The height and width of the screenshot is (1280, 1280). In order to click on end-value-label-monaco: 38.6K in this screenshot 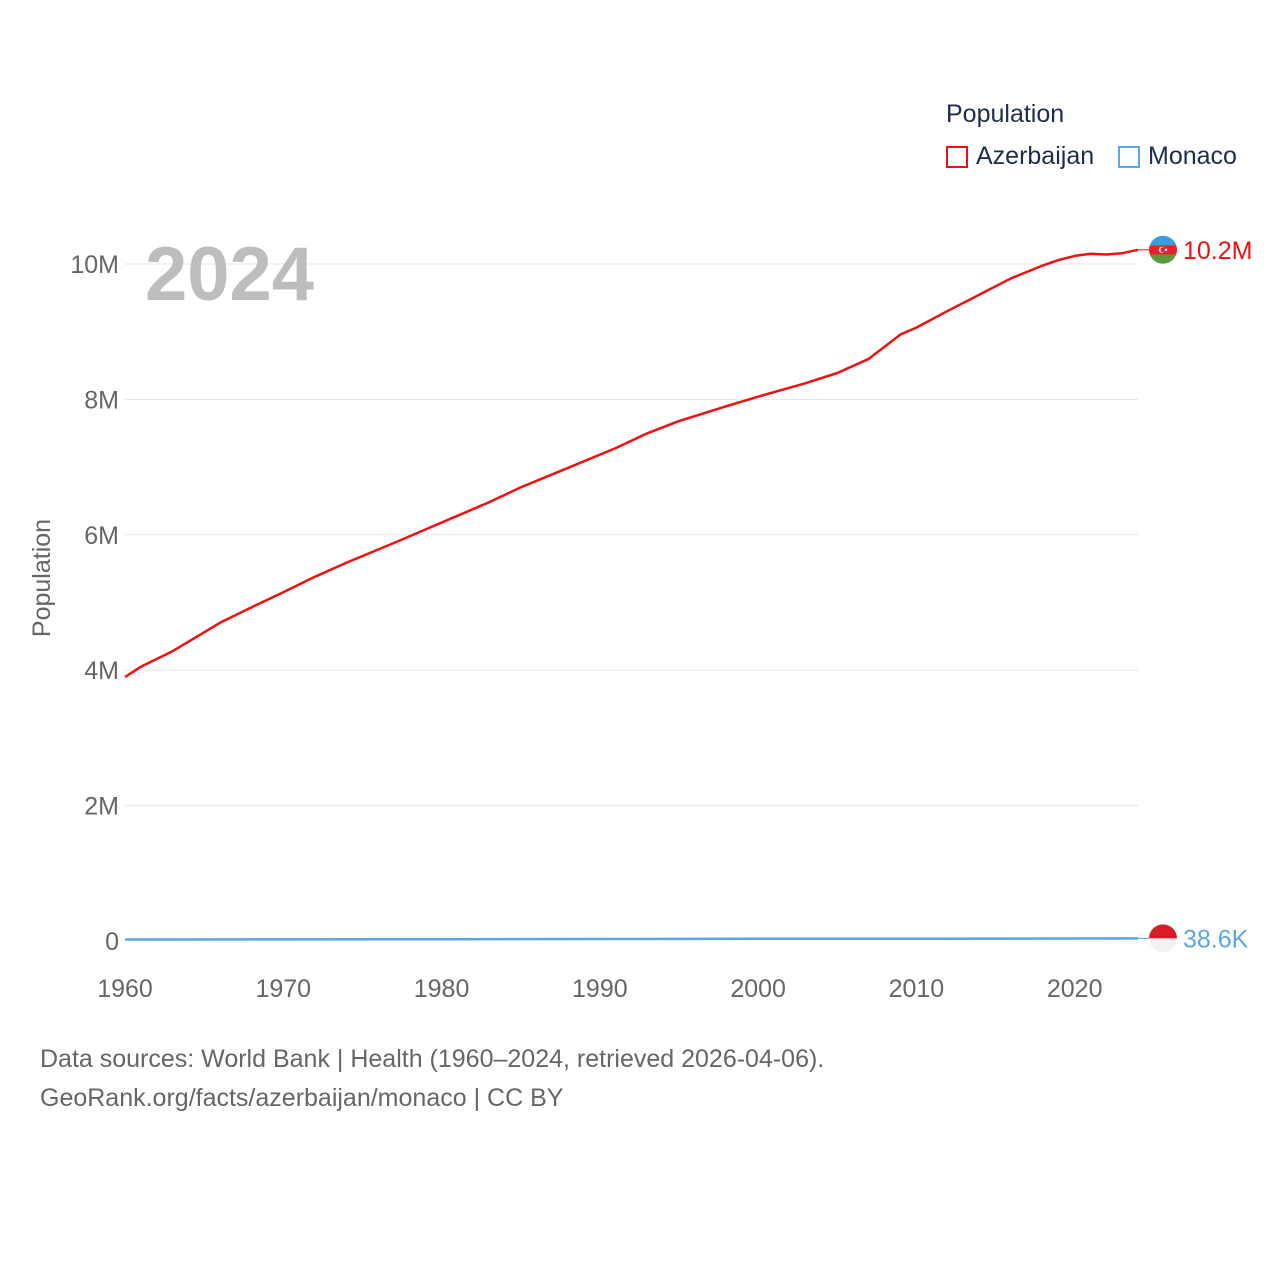, I will do `click(1216, 939)`.